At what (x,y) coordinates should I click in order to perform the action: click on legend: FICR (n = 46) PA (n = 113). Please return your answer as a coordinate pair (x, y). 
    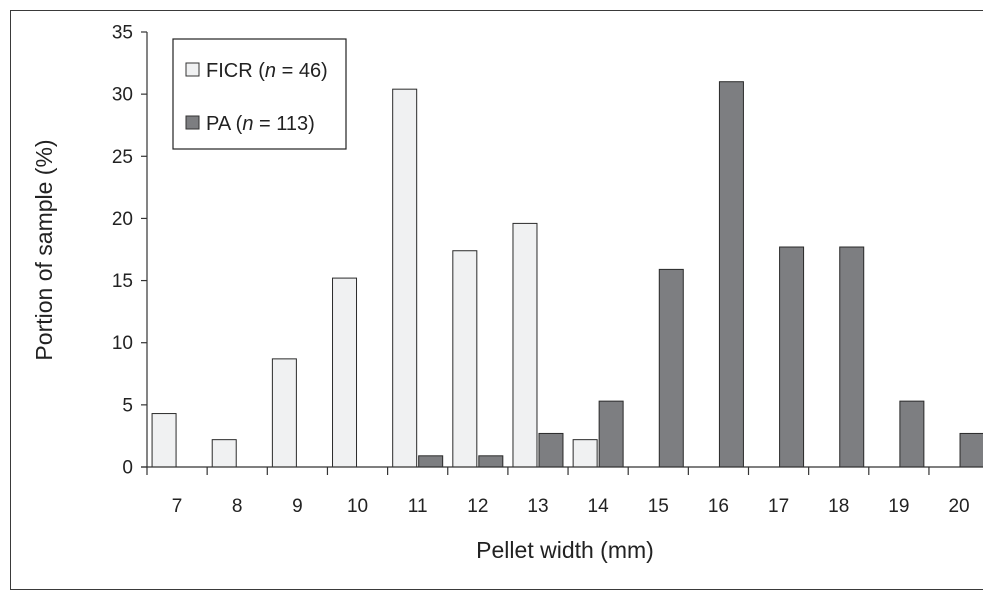
    Looking at the image, I should click on (259, 94).